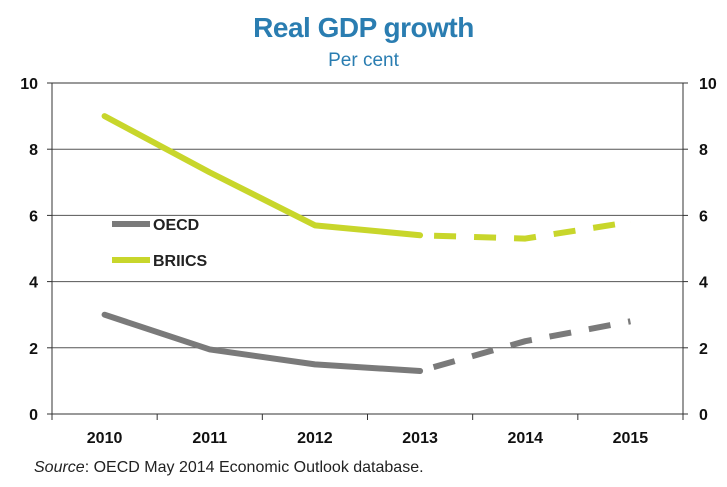 The height and width of the screenshot is (487, 727). I want to click on y-tick-label-right: 2, so click(703, 349).